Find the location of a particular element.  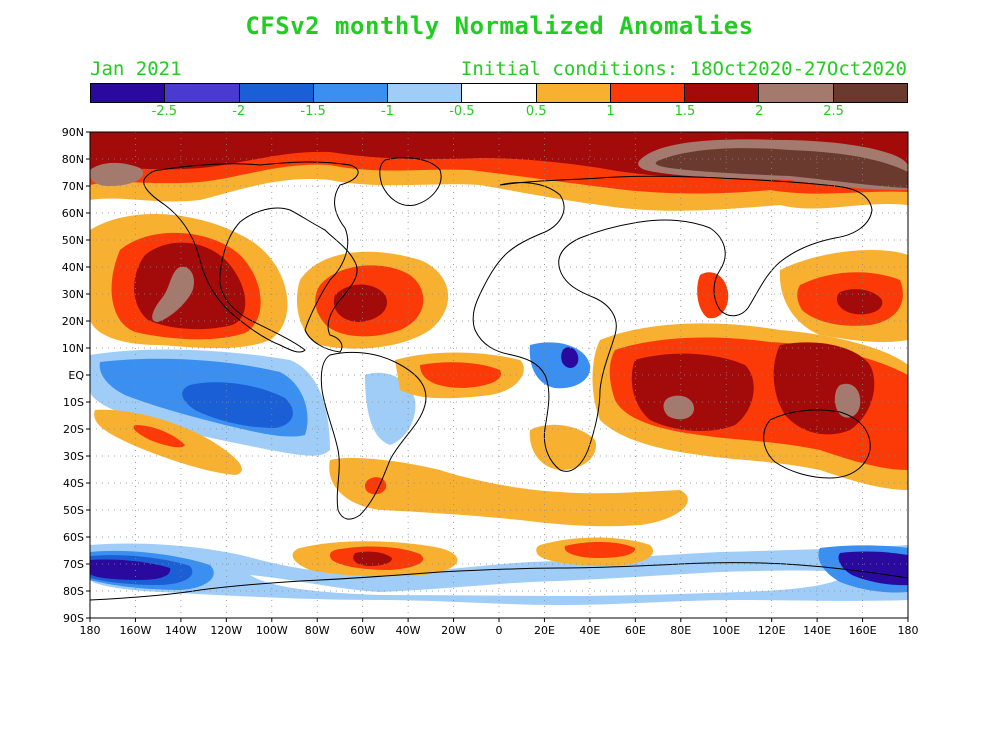

lon-label: 140W is located at coordinates (181, 630).